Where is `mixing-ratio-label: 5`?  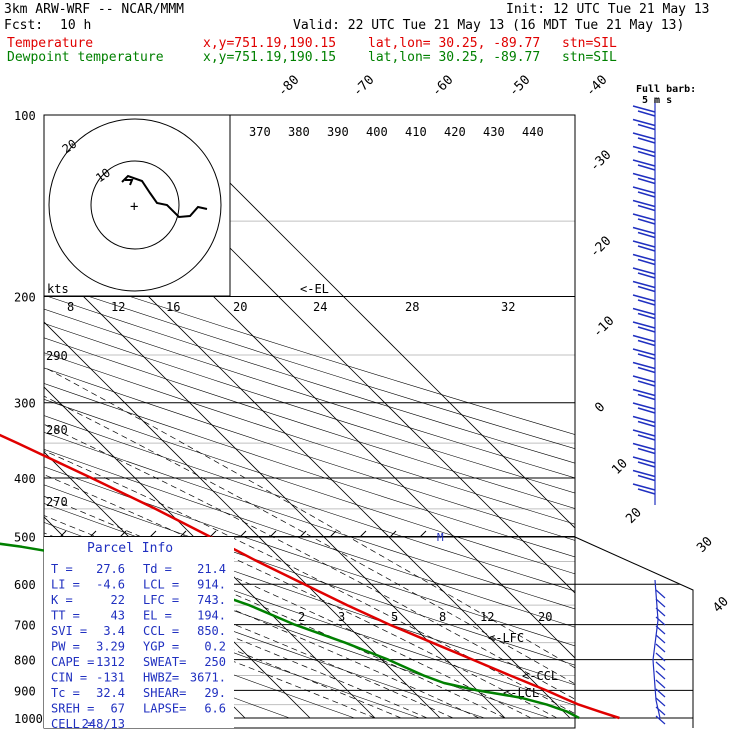
mixing-ratio-label: 5 is located at coordinates (394, 617).